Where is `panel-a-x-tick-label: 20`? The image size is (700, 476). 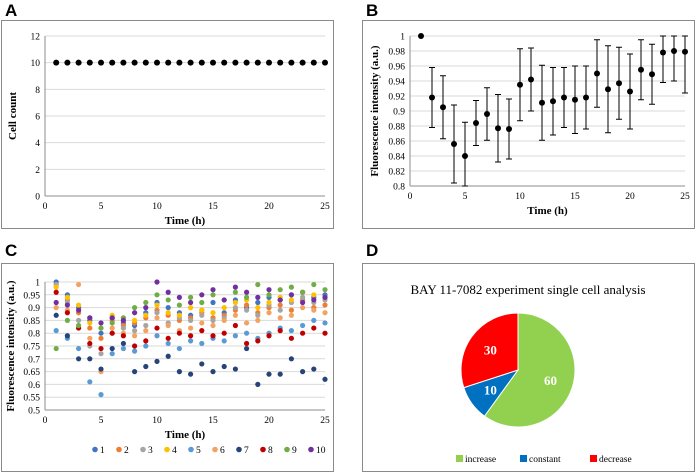
panel-a-x-tick-label: 20 is located at coordinates (269, 207).